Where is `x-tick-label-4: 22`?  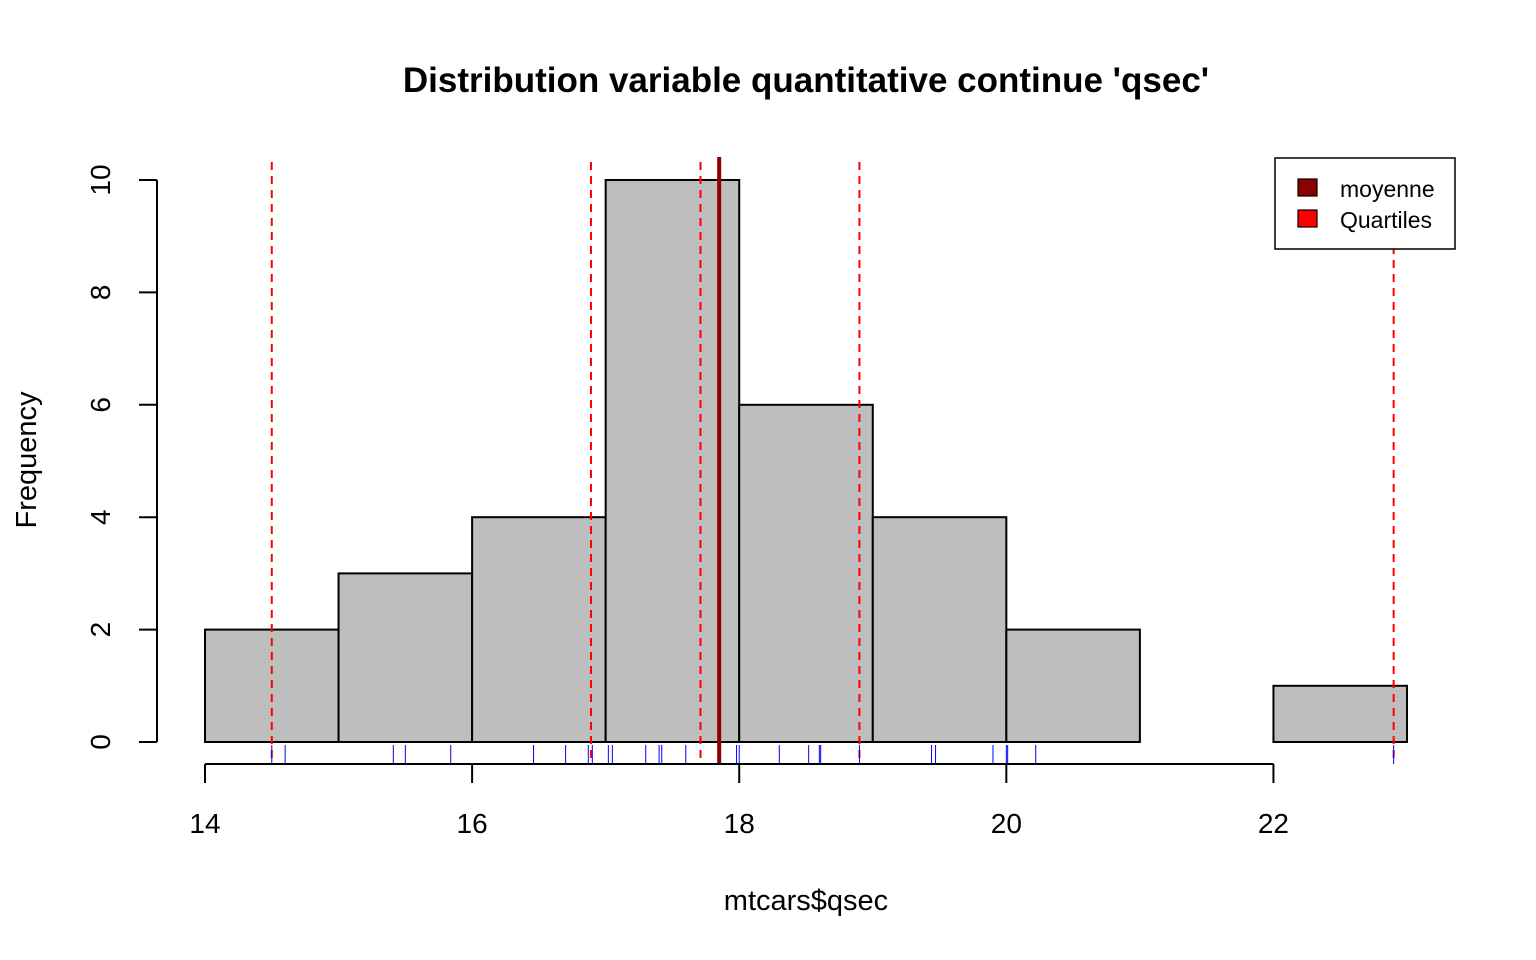 x-tick-label-4: 22 is located at coordinates (1273, 823).